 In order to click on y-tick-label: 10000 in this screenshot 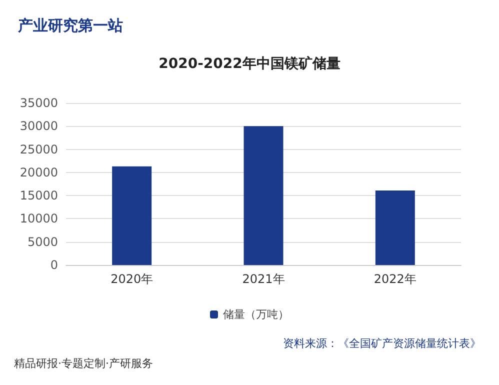, I will do `click(39, 219)`.